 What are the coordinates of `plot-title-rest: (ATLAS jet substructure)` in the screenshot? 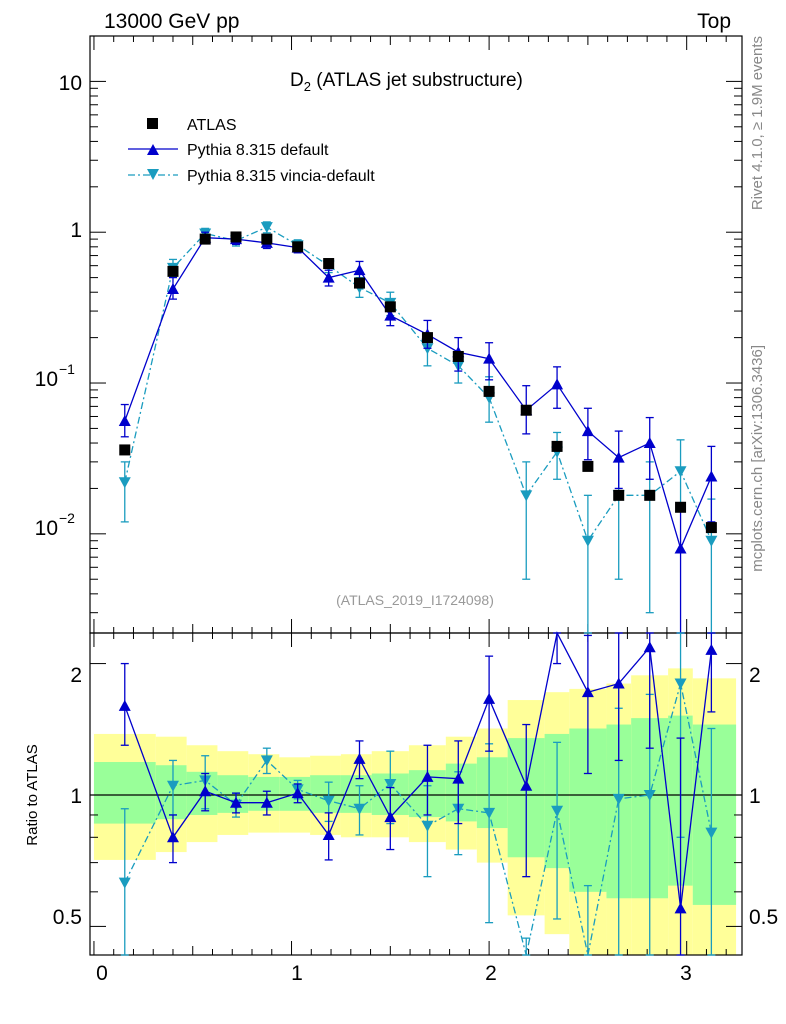 It's located at (417, 80).